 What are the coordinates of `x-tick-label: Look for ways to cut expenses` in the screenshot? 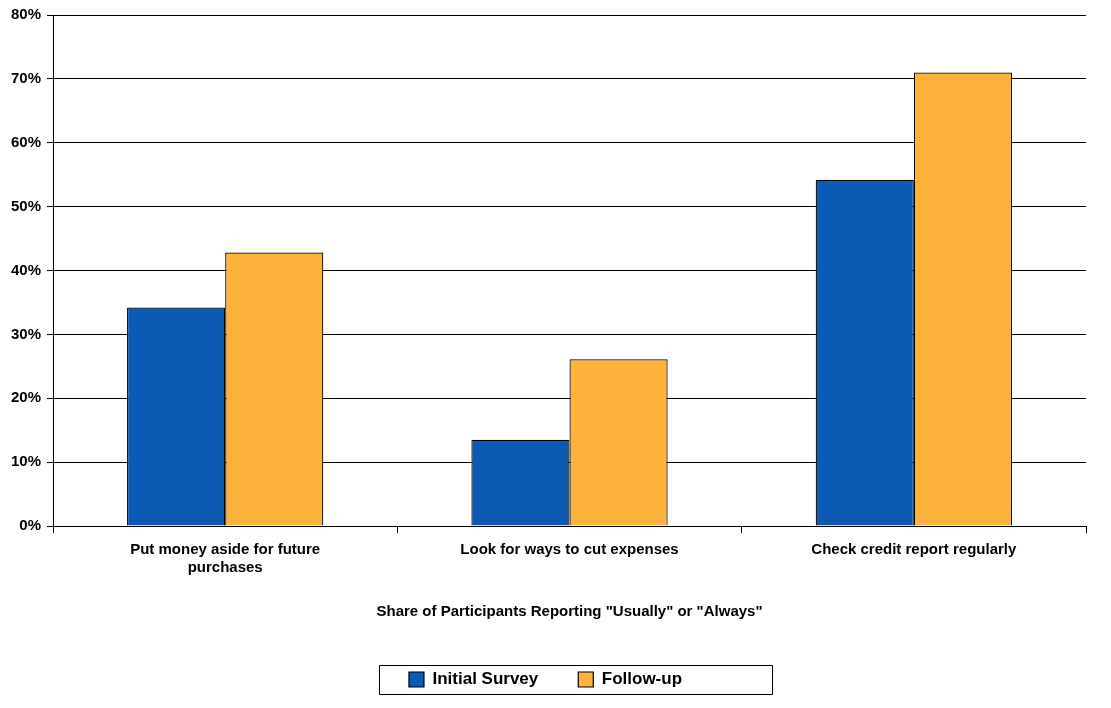 It's located at (569, 549).